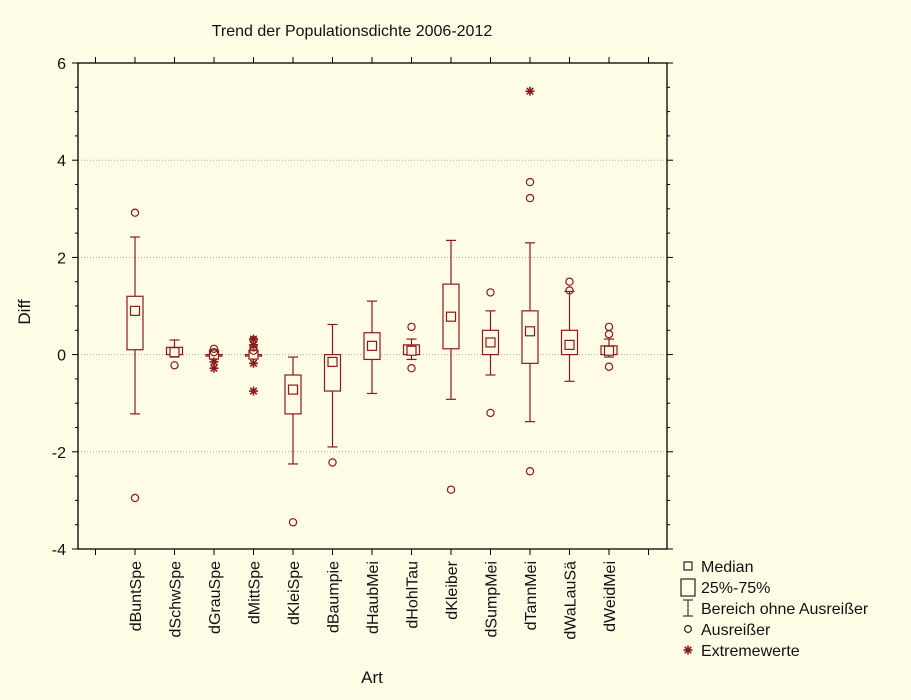 The height and width of the screenshot is (700, 911). I want to click on box-dSchwSpe, so click(174, 354).